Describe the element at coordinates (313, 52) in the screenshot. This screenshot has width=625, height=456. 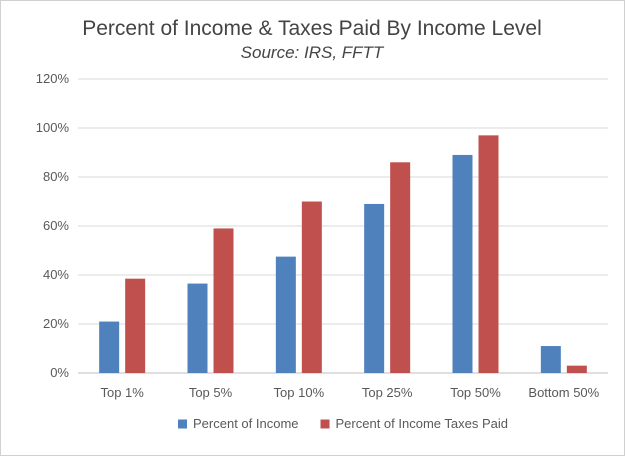
I see `chart-subtitle: Source: IRS, FFTT` at that location.